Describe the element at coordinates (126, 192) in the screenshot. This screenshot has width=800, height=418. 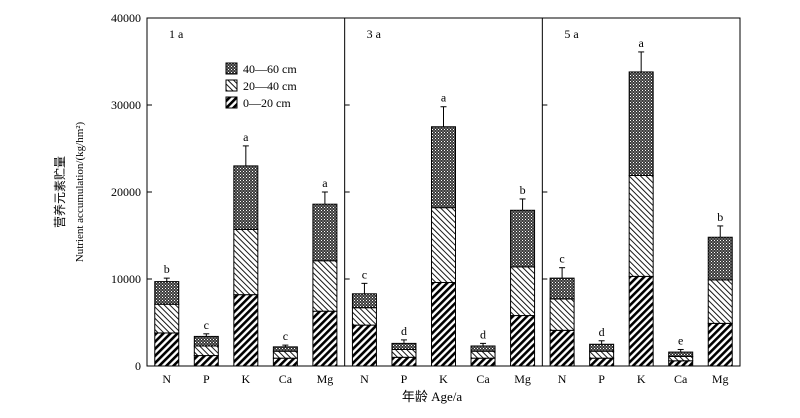
I see `y-tick-label: 20000` at that location.